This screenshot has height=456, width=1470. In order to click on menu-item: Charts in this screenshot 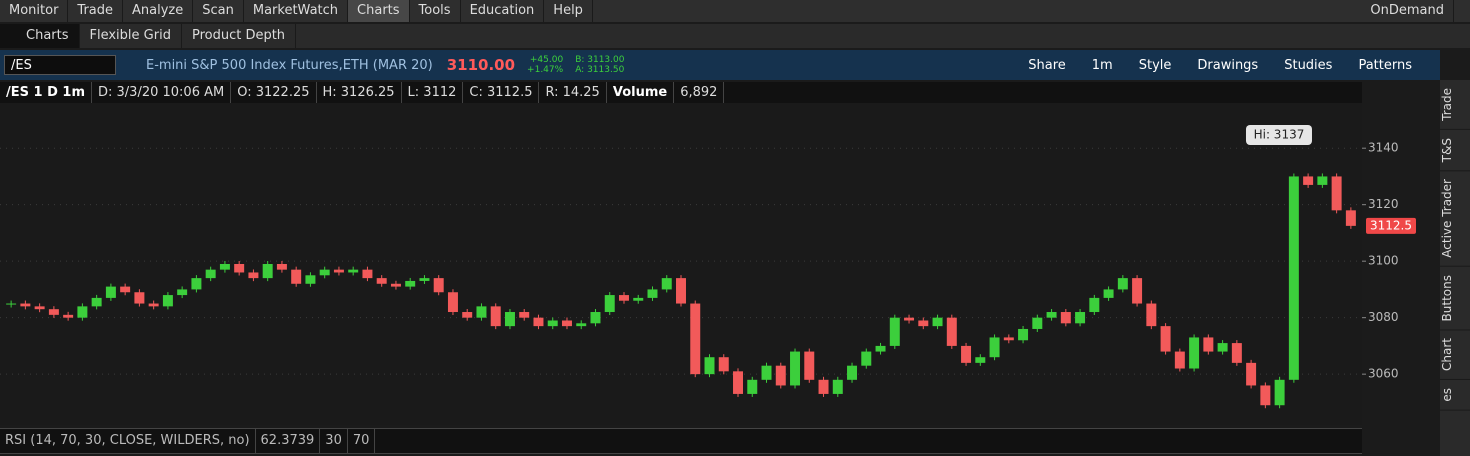, I will do `click(379, 11)`.